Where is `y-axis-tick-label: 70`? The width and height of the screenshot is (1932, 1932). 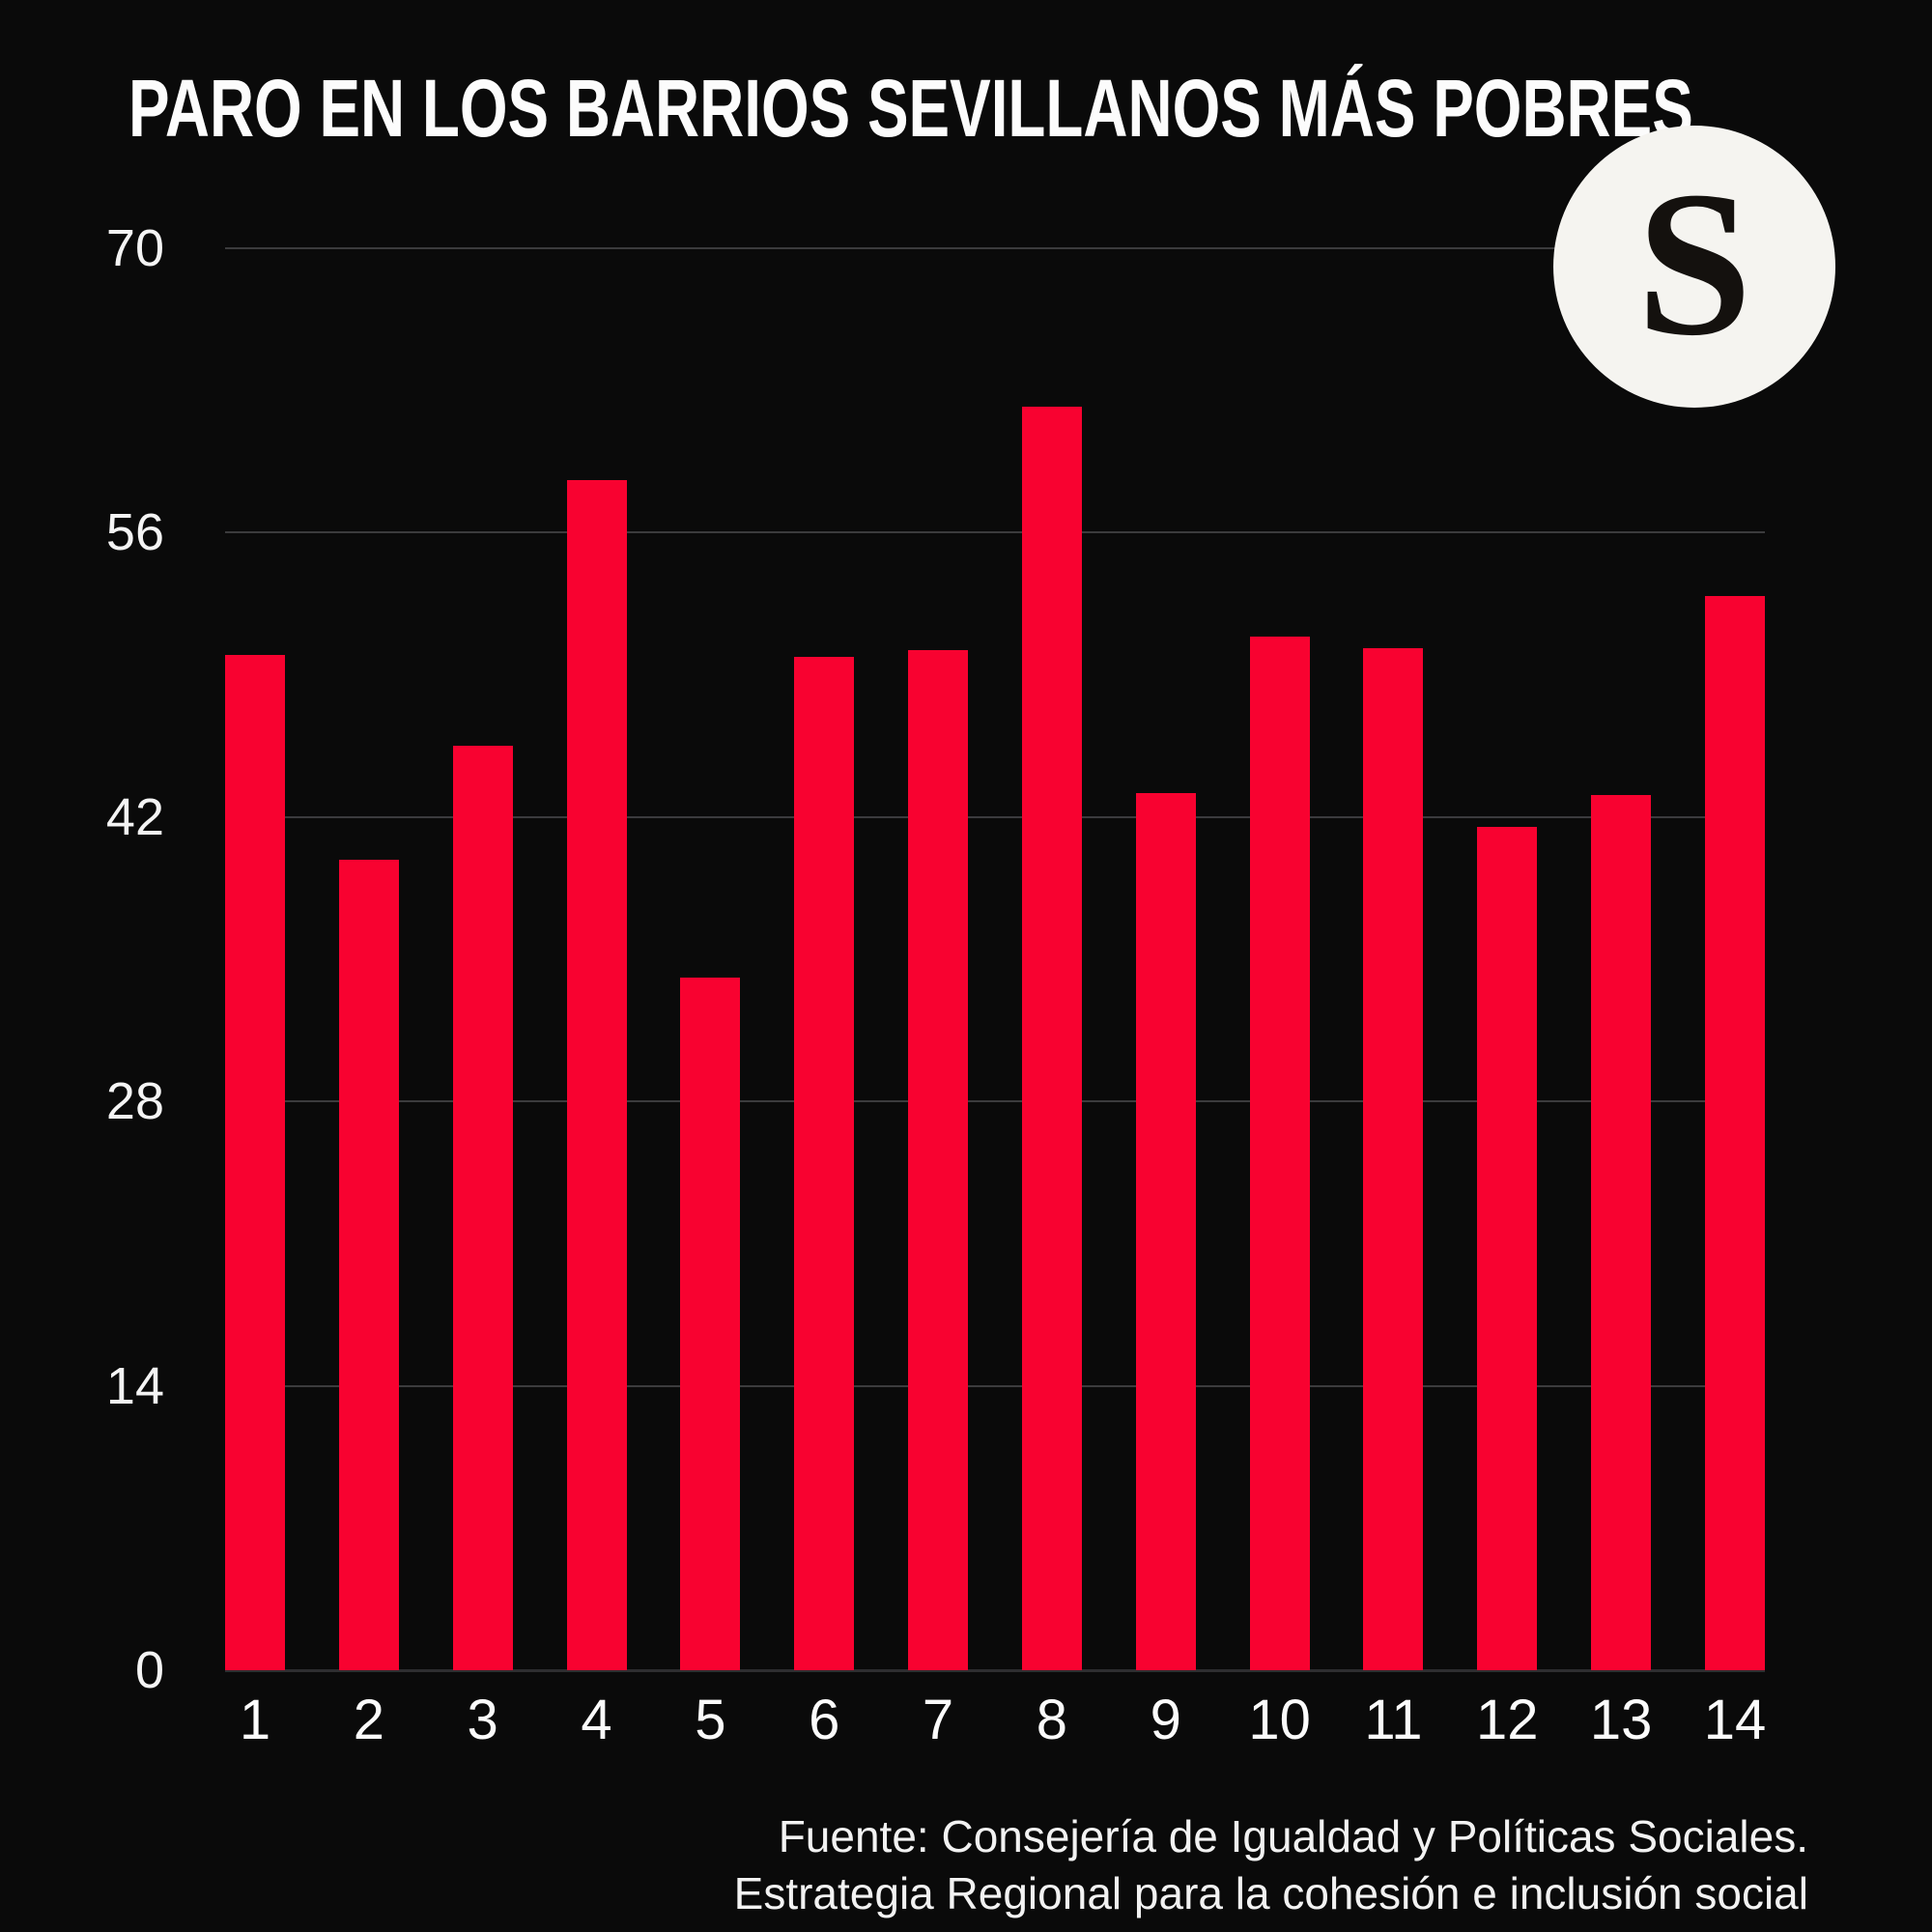
y-axis-tick-label: 70 is located at coordinates (134, 248).